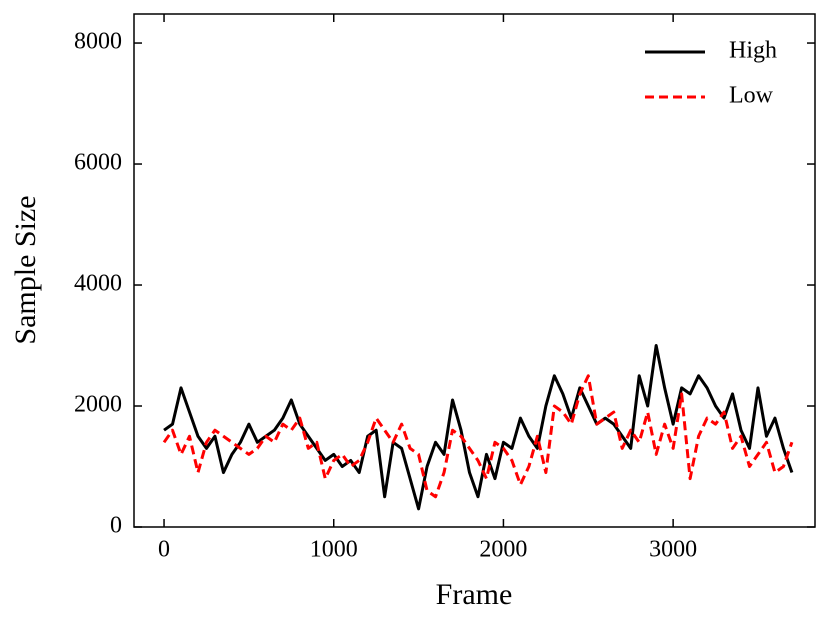 The width and height of the screenshot is (829, 628). What do you see at coordinates (116, 526) in the screenshot?
I see `y-tick-label: 0` at bounding box center [116, 526].